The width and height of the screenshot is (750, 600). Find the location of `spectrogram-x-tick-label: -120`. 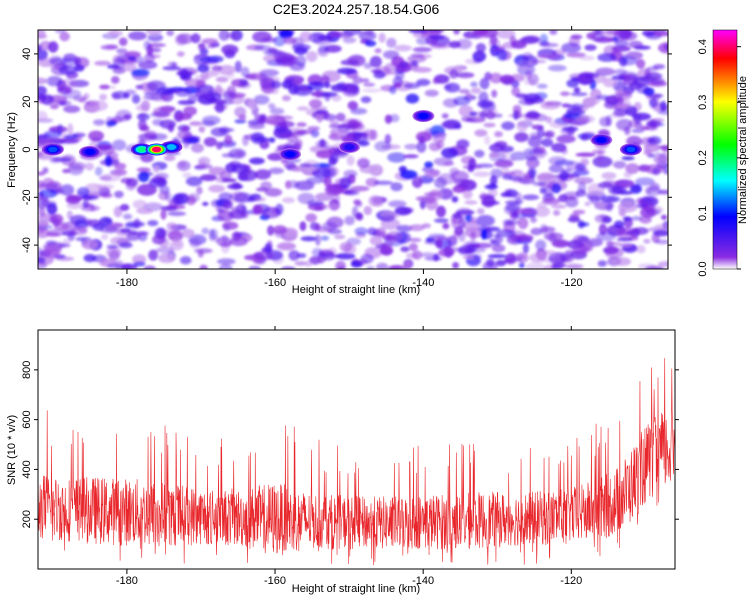

spectrogram-x-tick-label: -120 is located at coordinates (572, 283).